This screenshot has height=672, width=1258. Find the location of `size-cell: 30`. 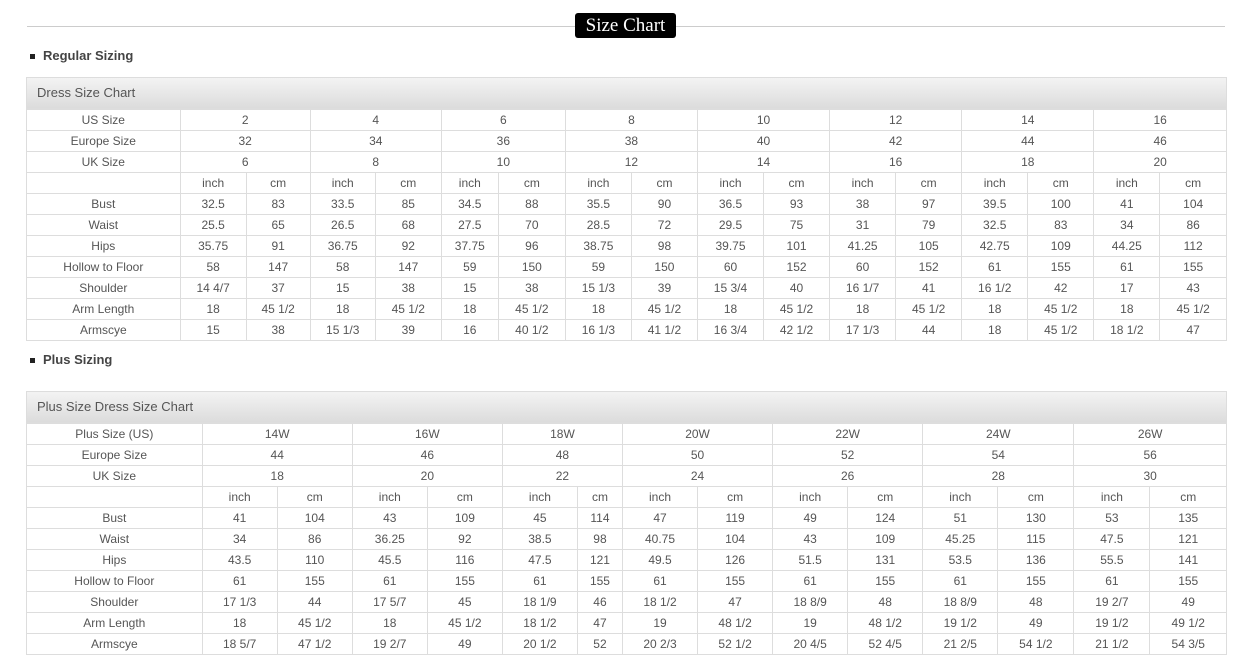

size-cell: 30 is located at coordinates (1149, 476).